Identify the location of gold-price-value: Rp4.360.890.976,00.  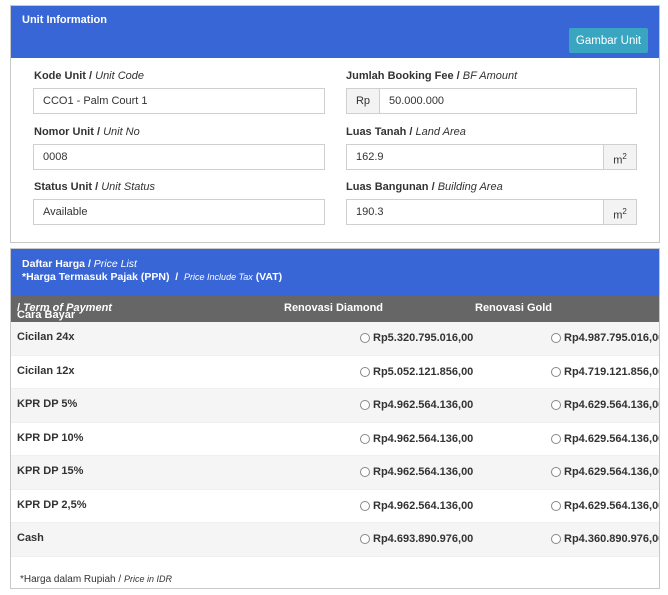
(611, 539).